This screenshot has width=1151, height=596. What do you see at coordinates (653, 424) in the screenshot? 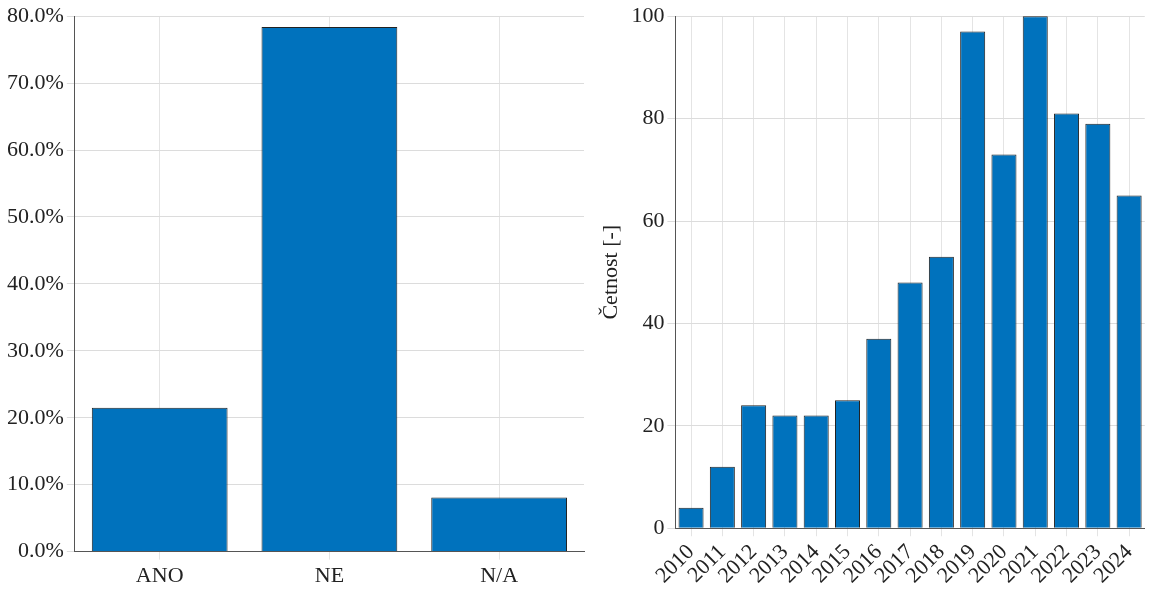
I see `y-tick-label: 20` at bounding box center [653, 424].